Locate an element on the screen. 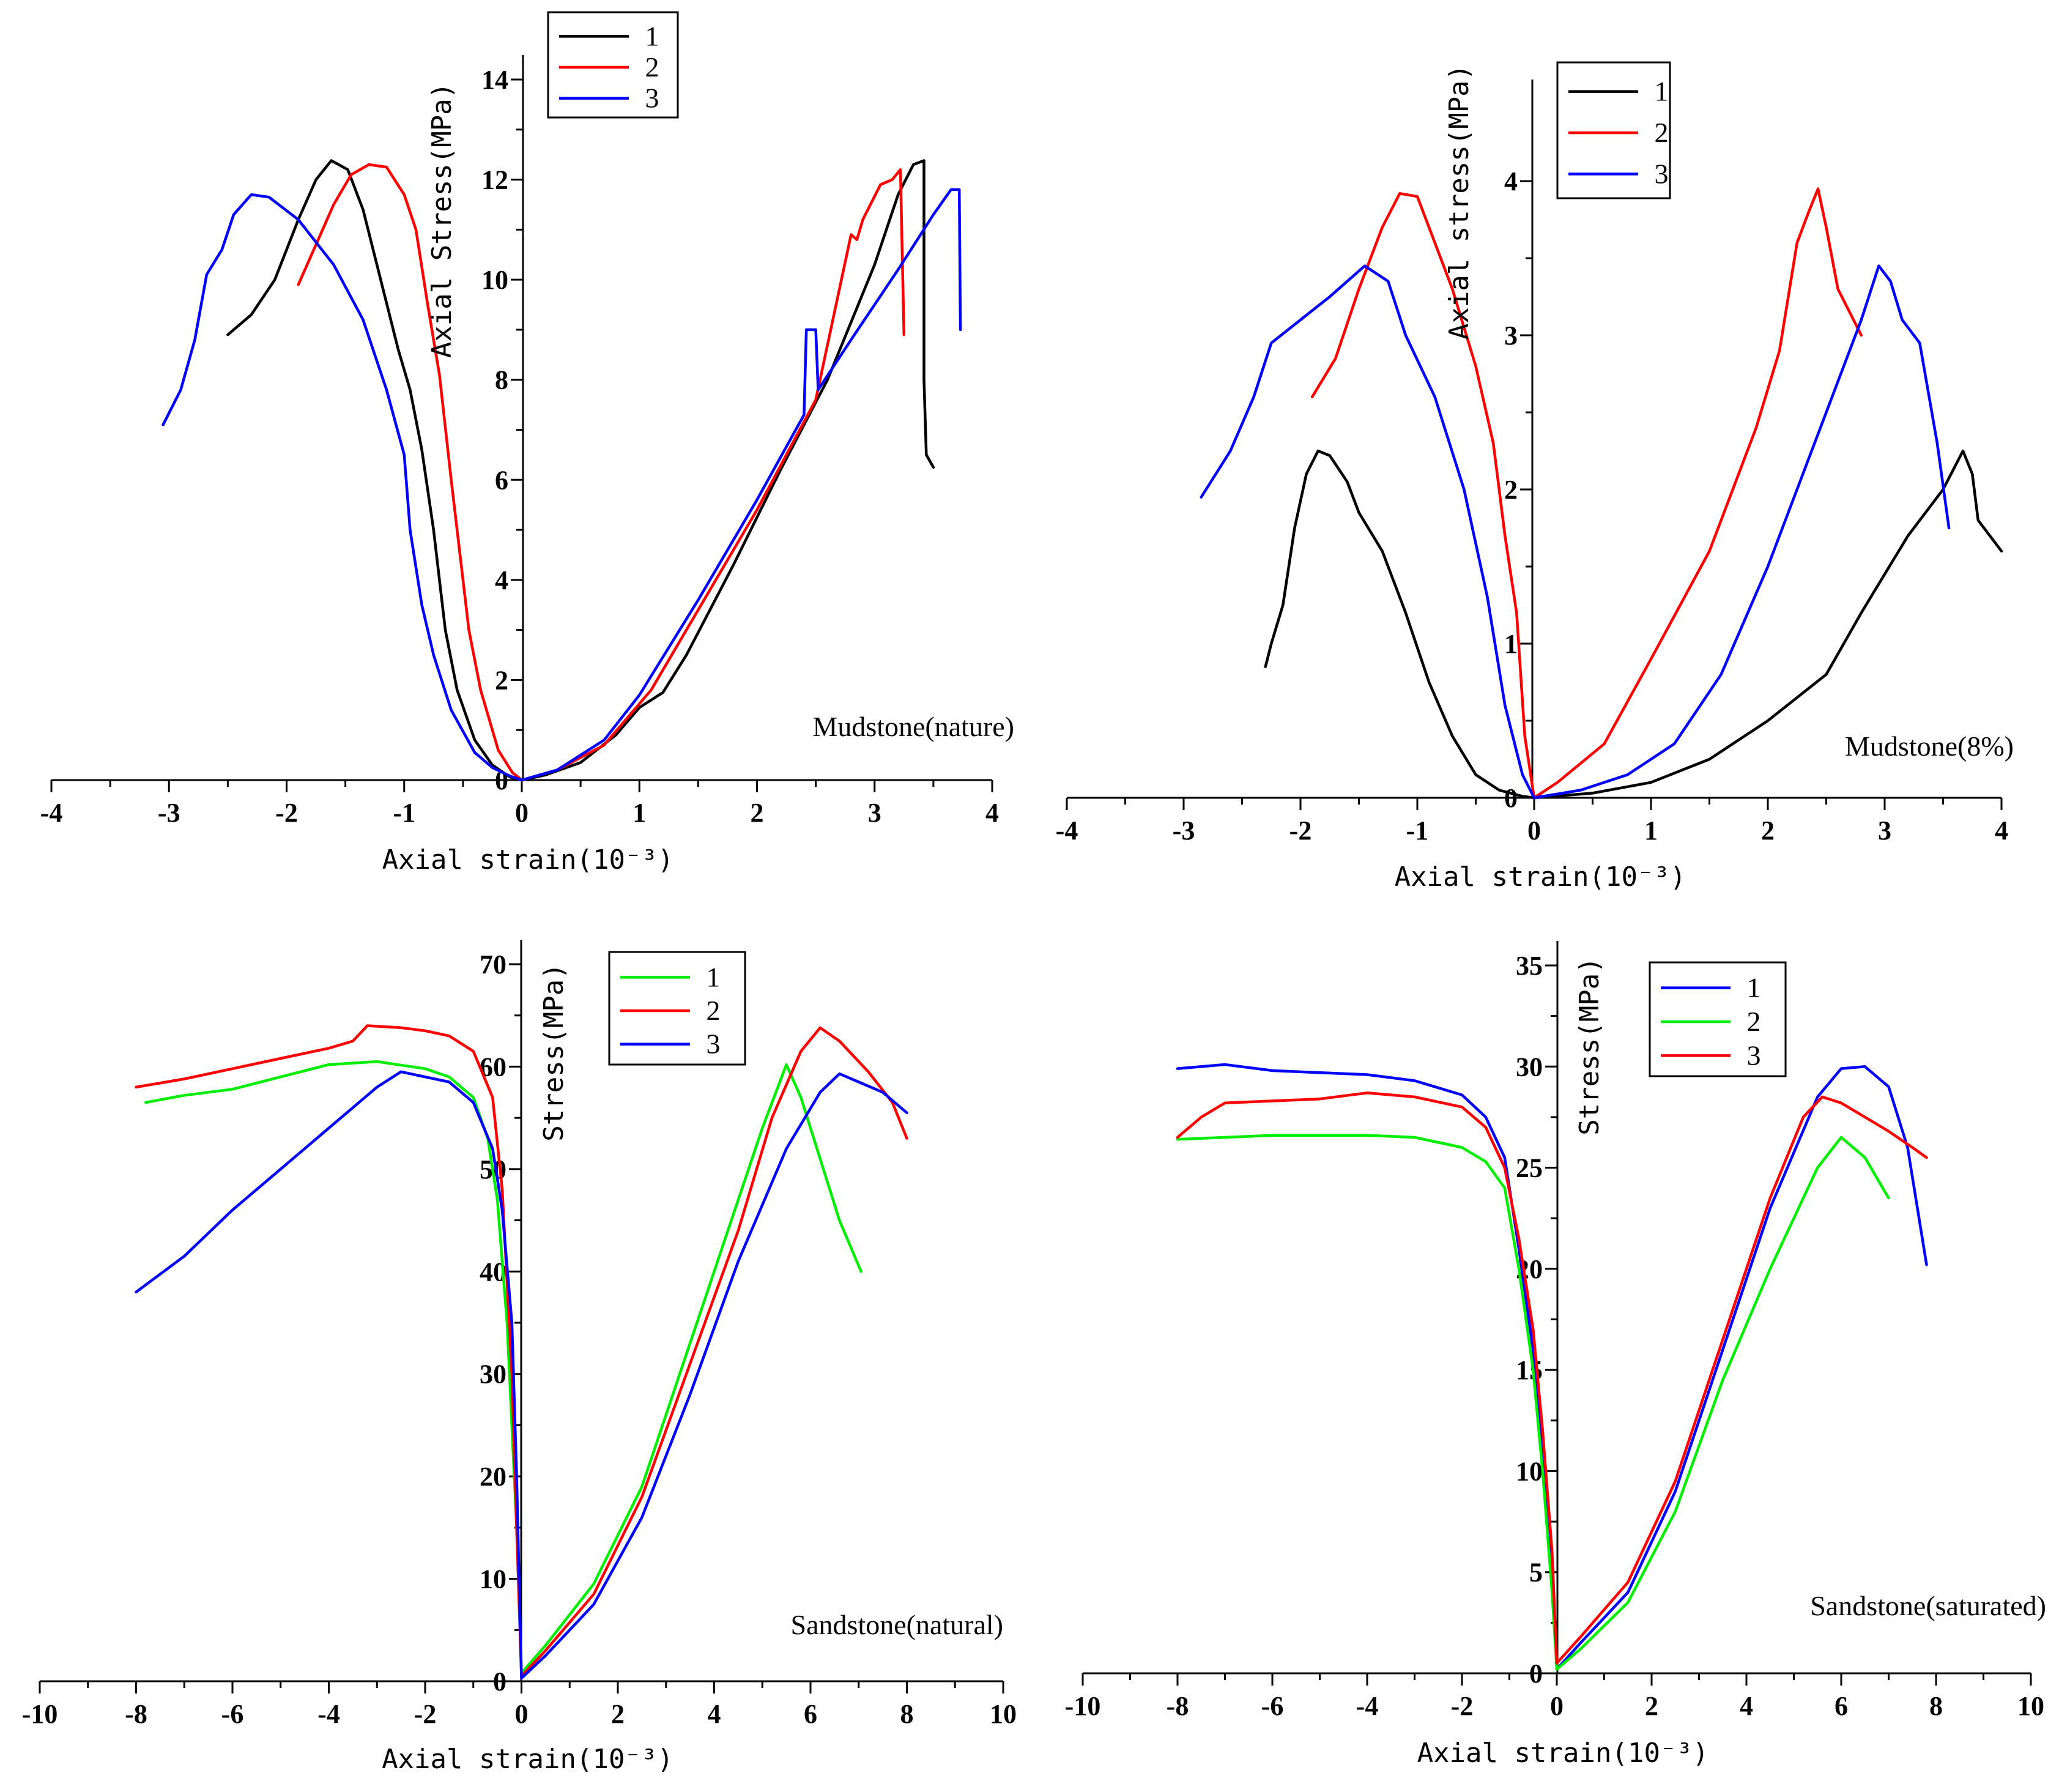 This screenshot has height=1792, width=2059. y-tick-label: 8 is located at coordinates (501, 380).